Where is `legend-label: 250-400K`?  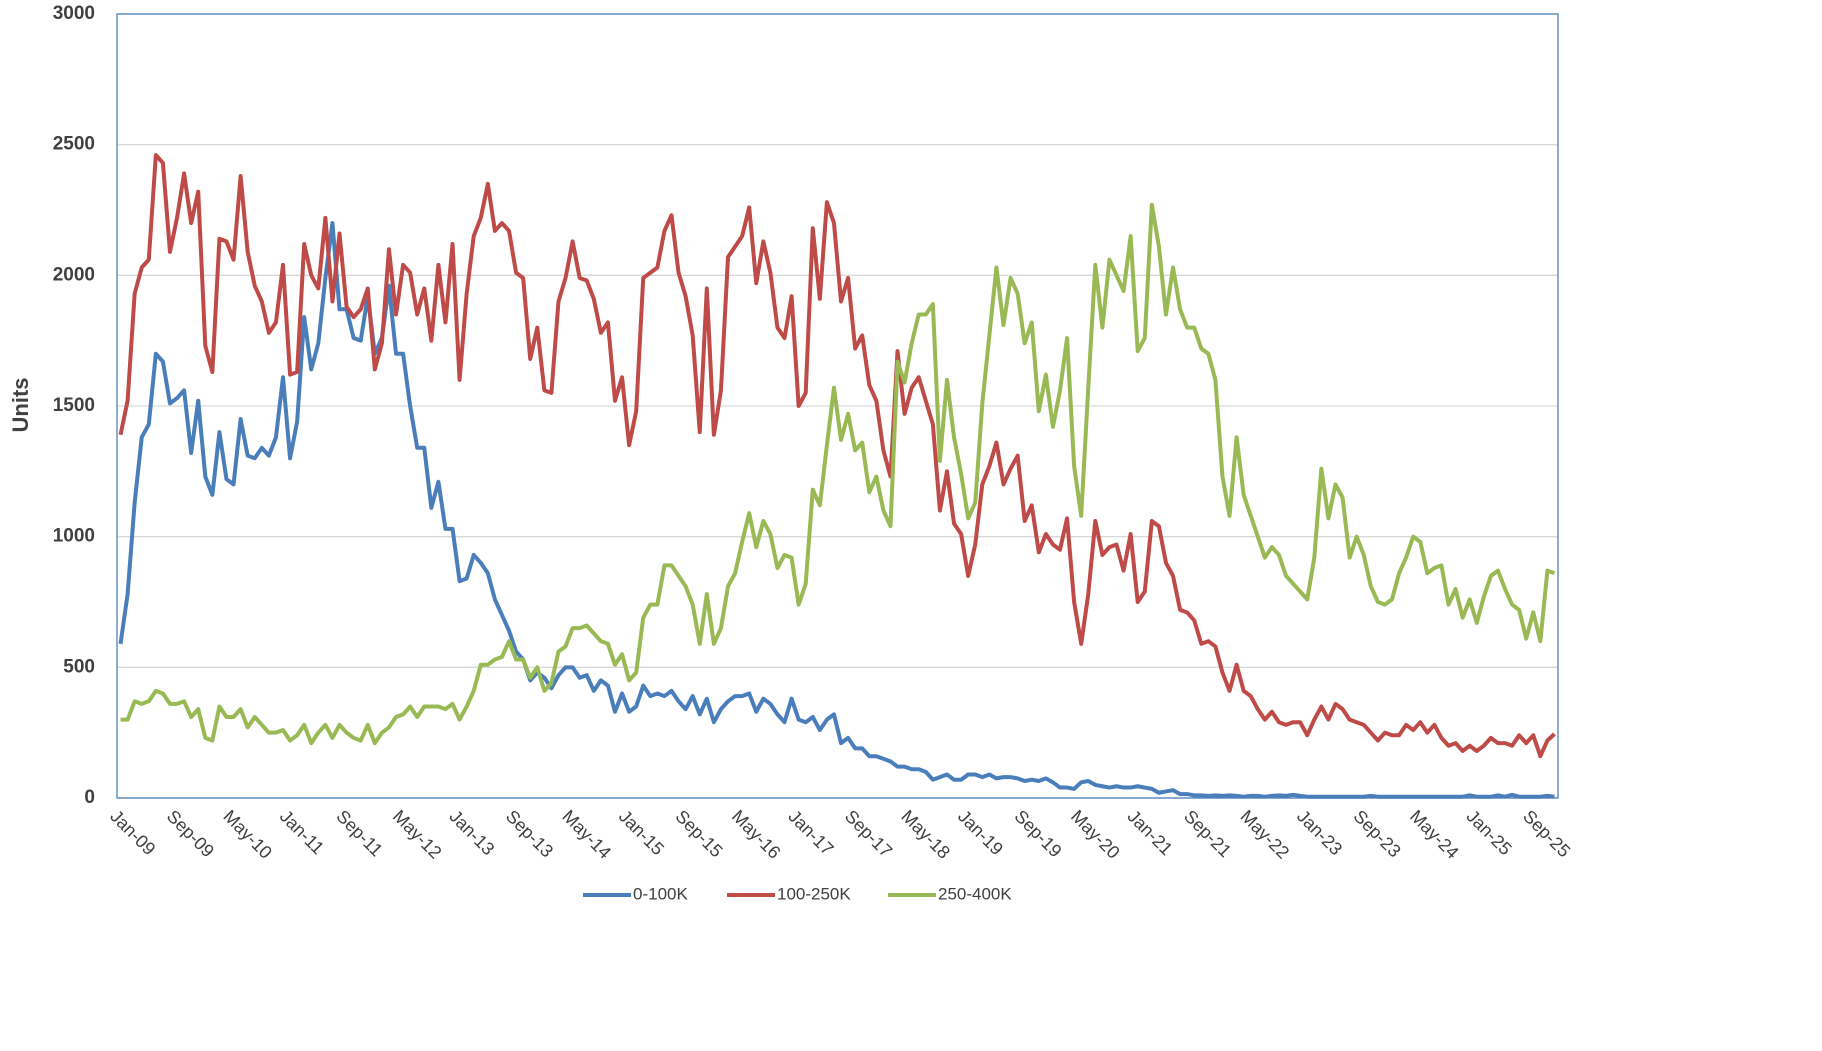 legend-label: 250-400K is located at coordinates (975, 893).